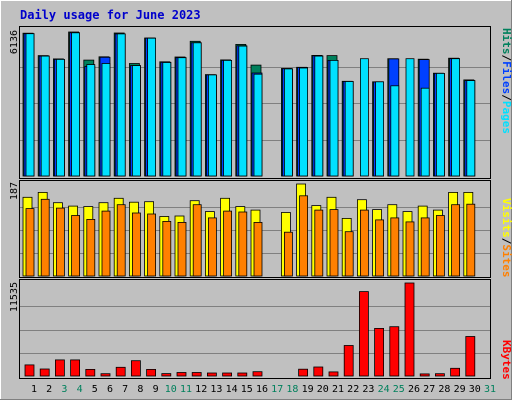  I want to click on legend-top: Hits/Files/Pages, so click(506, 81).